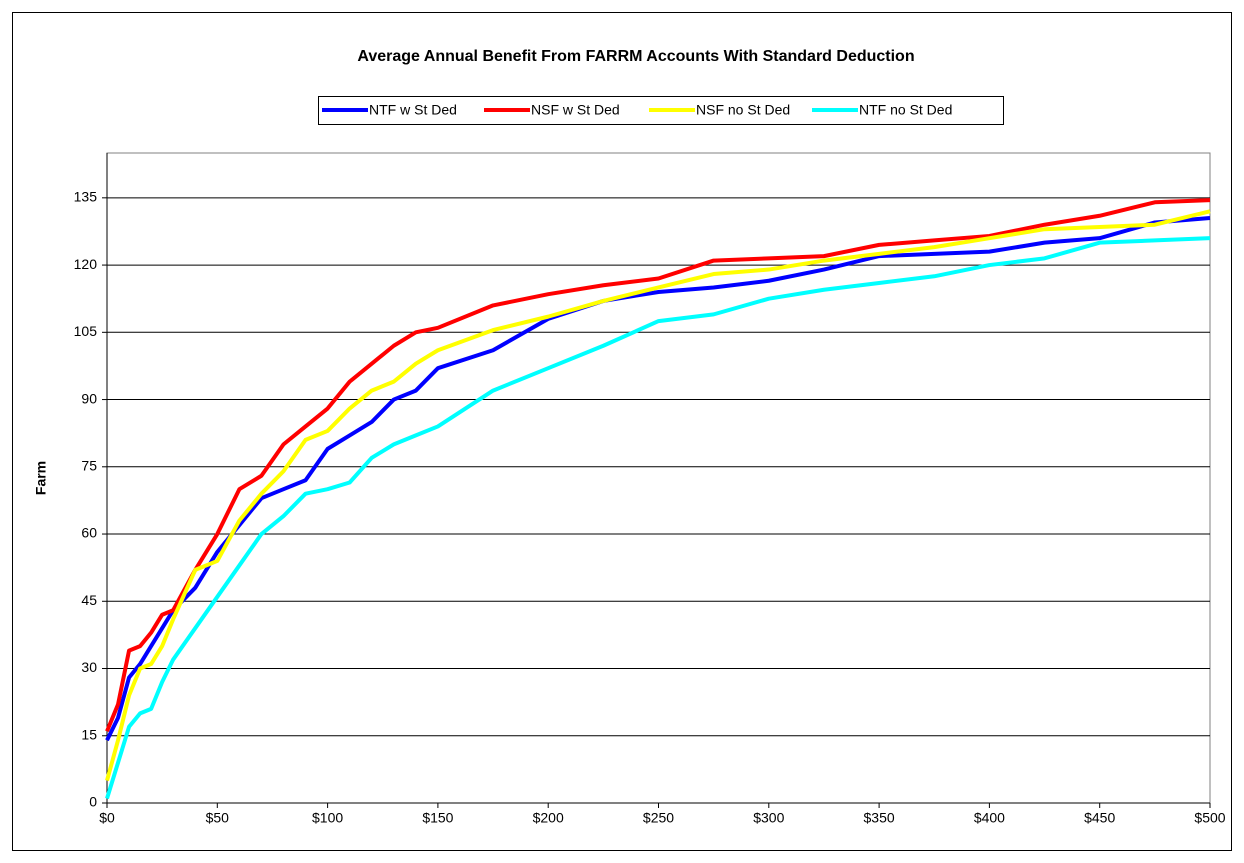 The width and height of the screenshot is (1244, 863). What do you see at coordinates (86, 264) in the screenshot?
I see `y-tick-label: 120` at bounding box center [86, 264].